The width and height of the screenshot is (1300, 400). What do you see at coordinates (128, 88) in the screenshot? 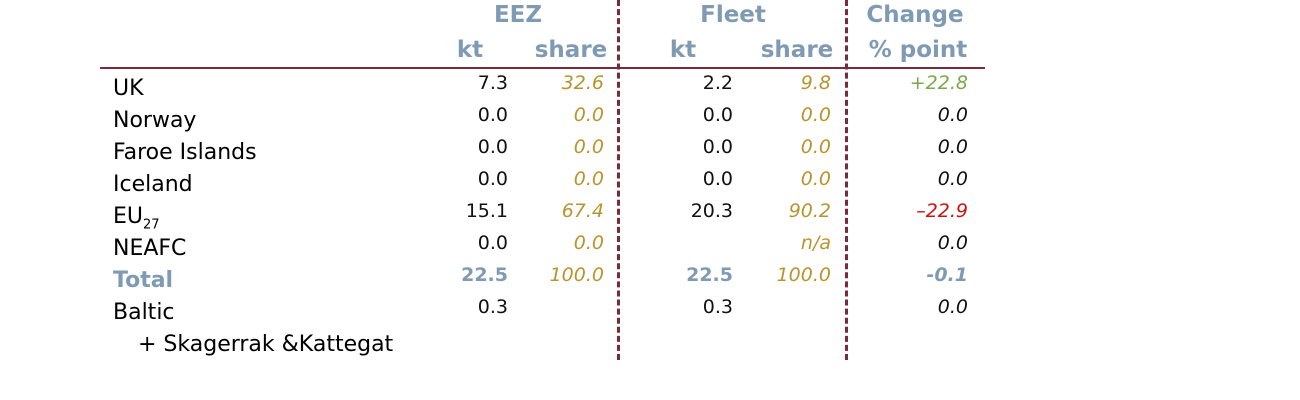
I see `row-label: UK` at bounding box center [128, 88].